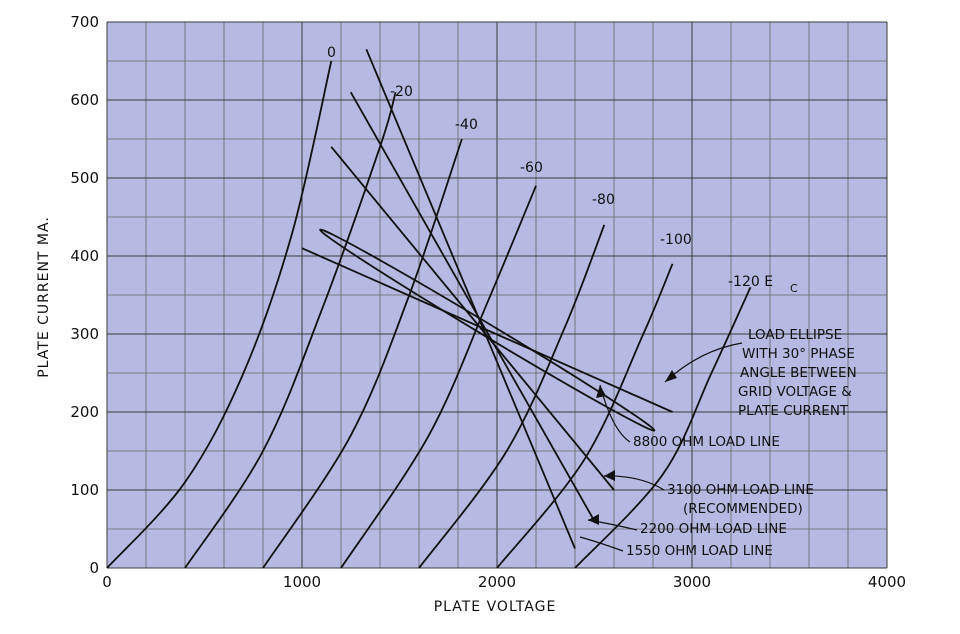 This screenshot has width=960, height=634. I want to click on curve-label-minus-100: -100, so click(676, 240).